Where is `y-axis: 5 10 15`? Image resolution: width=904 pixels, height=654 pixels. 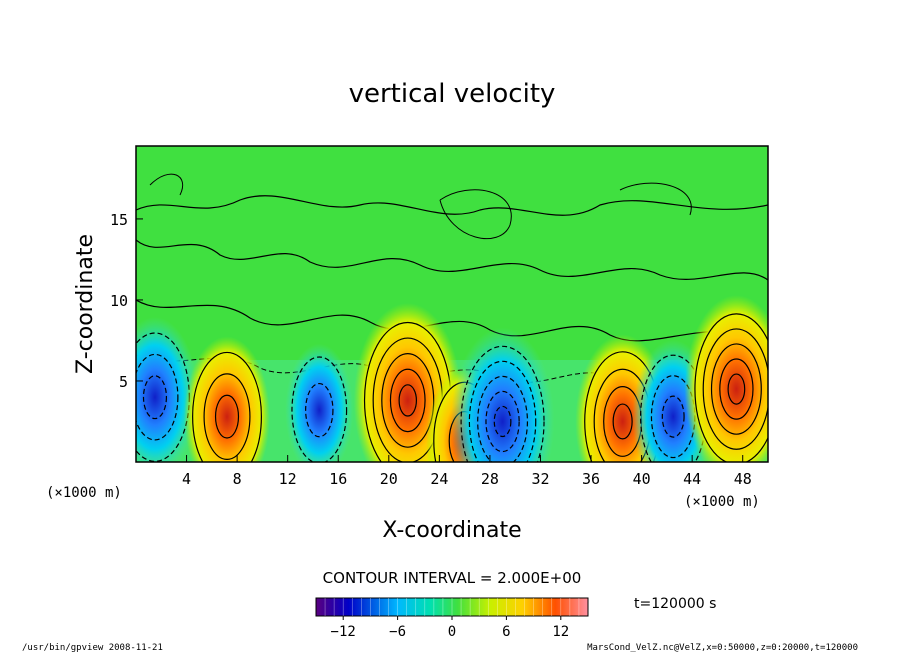 y-axis: 5 10 15 is located at coordinates (126, 301).